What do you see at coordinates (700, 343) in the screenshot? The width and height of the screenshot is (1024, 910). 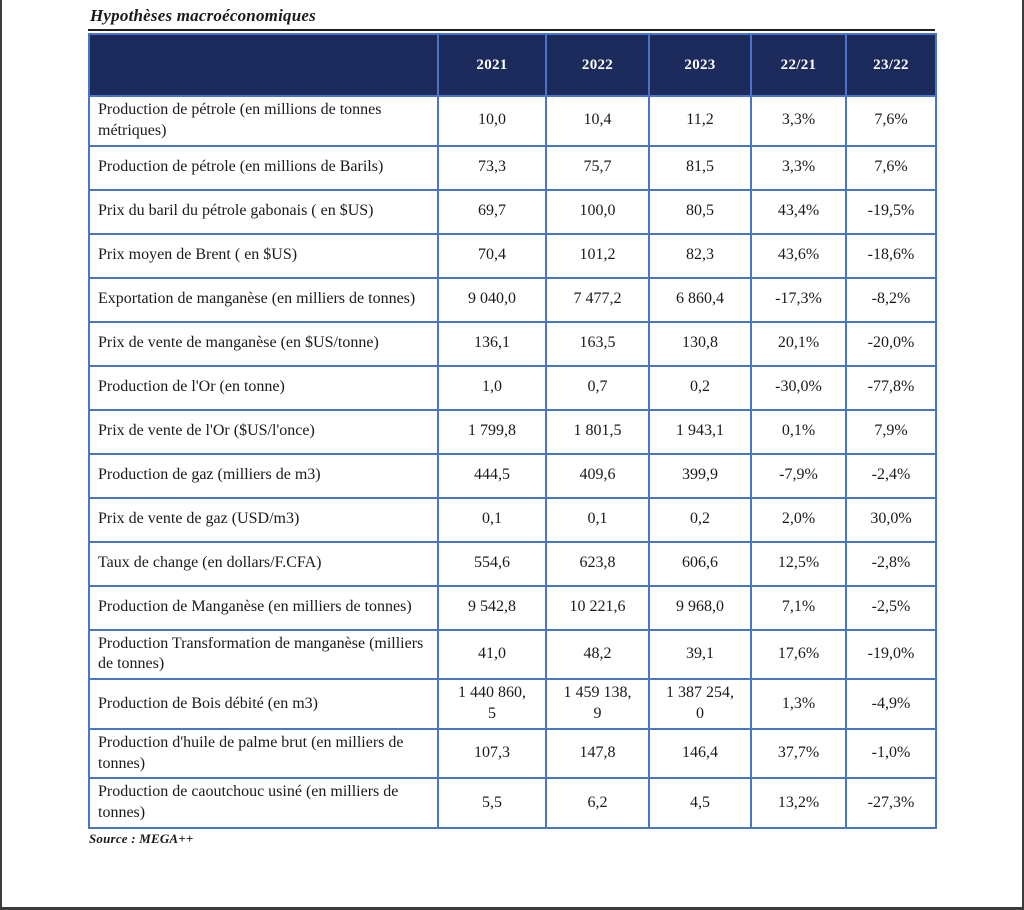 I see `value-cell-2023: 130,8` at bounding box center [700, 343].